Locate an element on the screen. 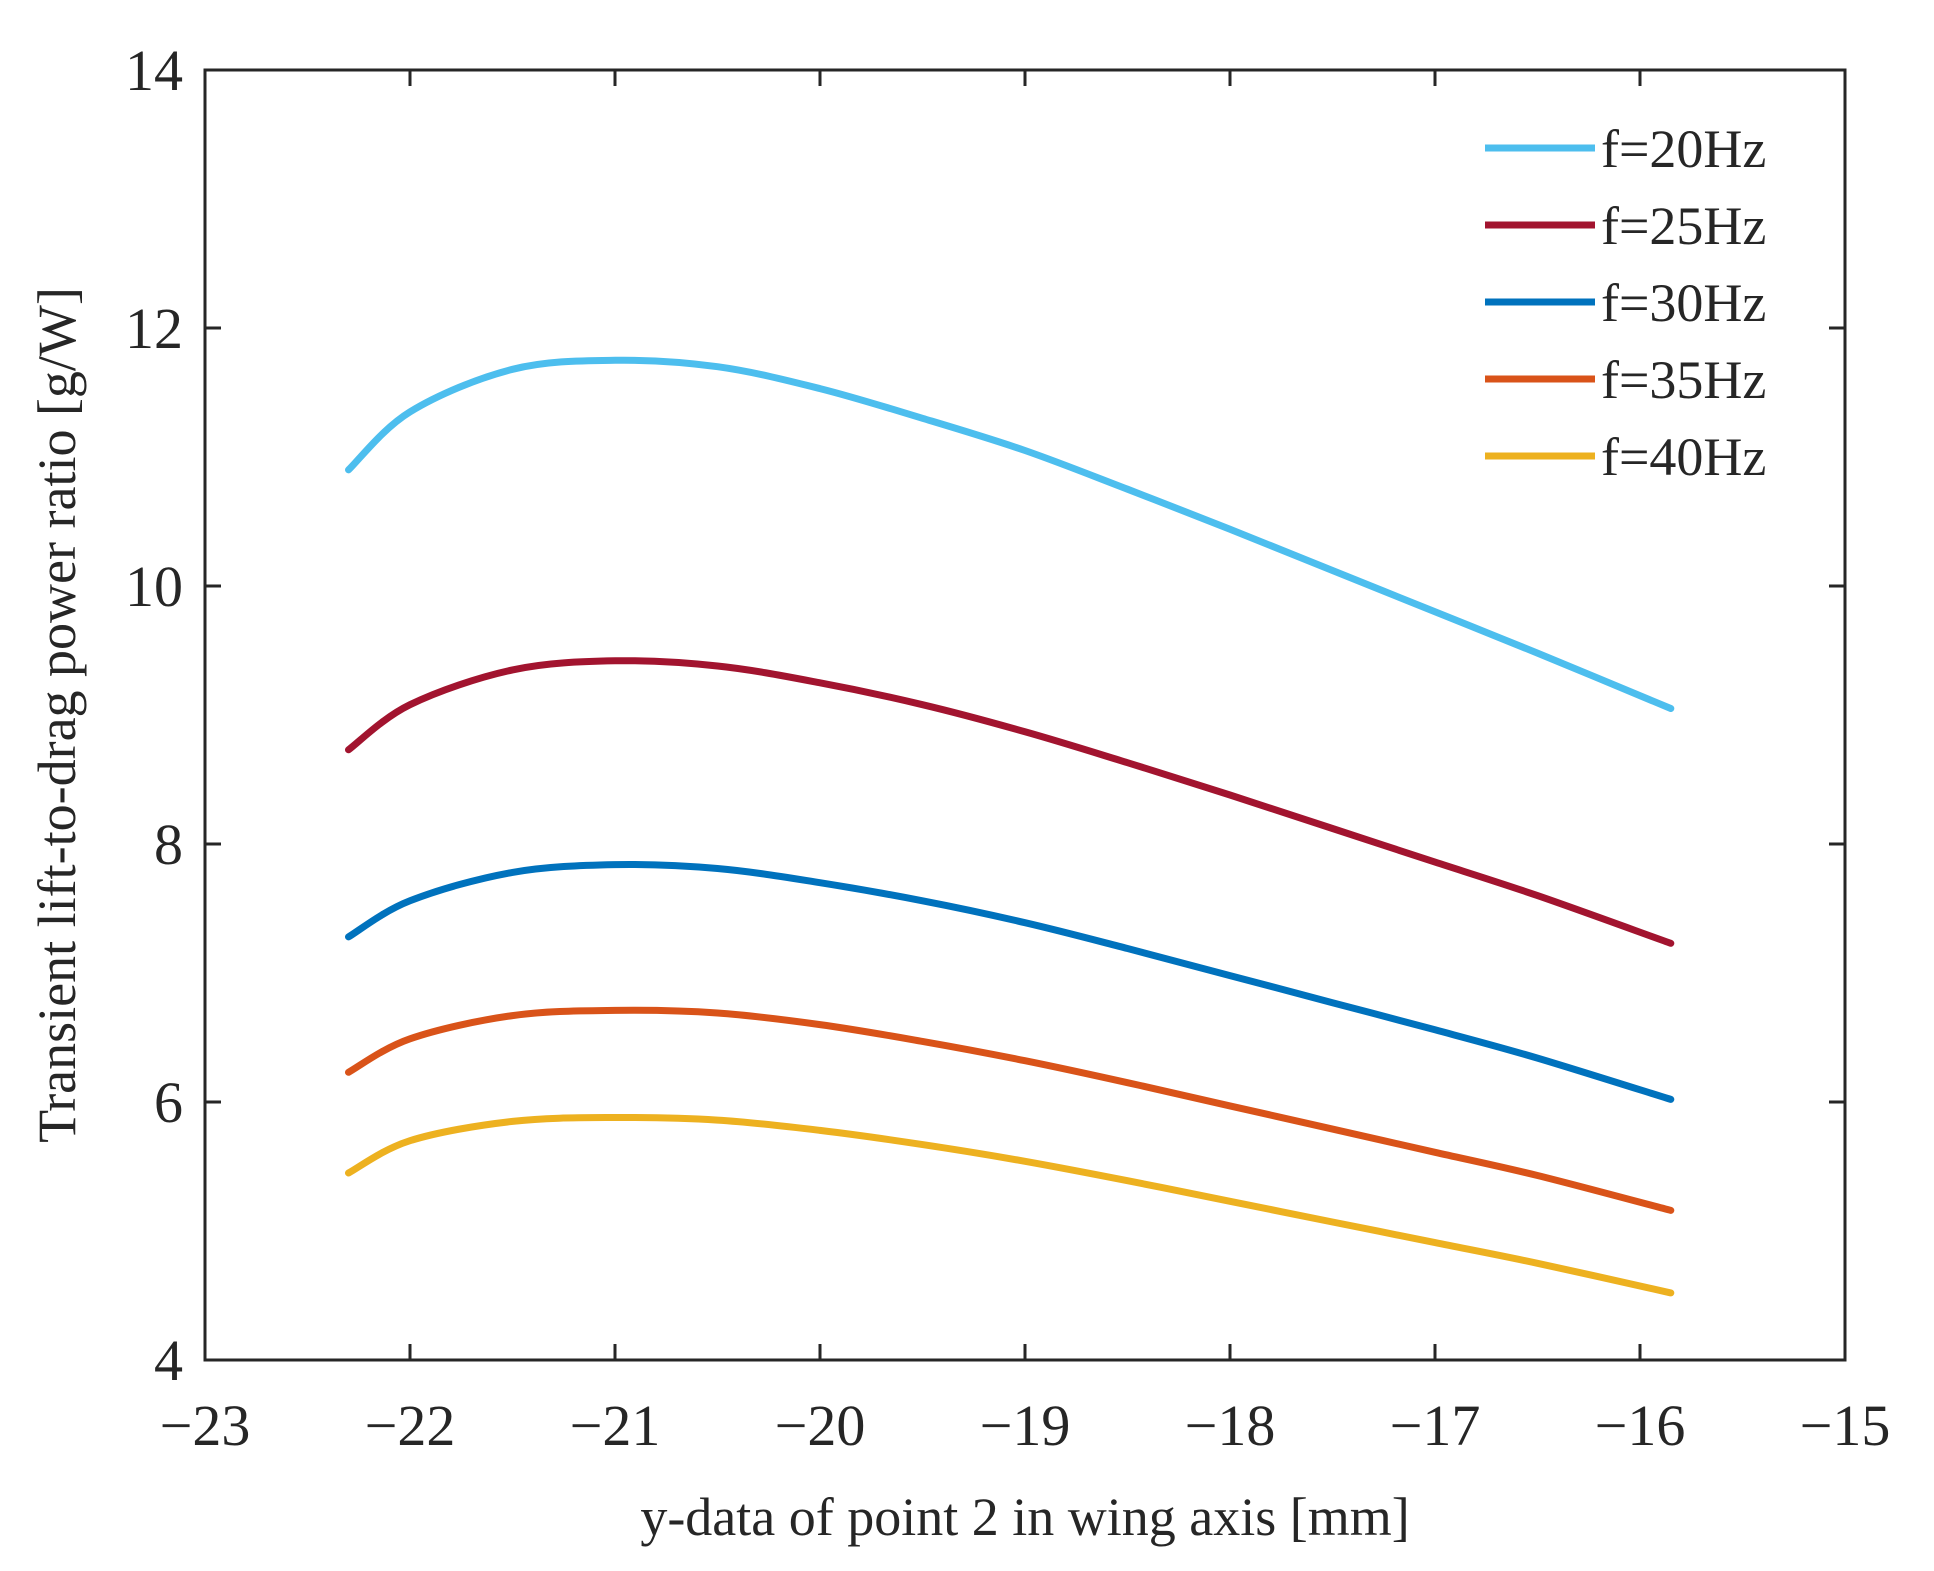 This screenshot has width=1934, height=1571. y-axis-label: Transient lift-to-drag power ratio [g/W] is located at coordinates (57, 715).